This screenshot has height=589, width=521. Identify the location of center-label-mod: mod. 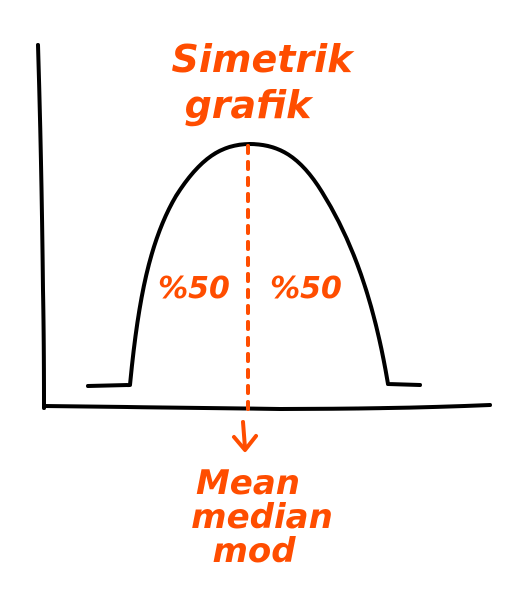
(254, 551).